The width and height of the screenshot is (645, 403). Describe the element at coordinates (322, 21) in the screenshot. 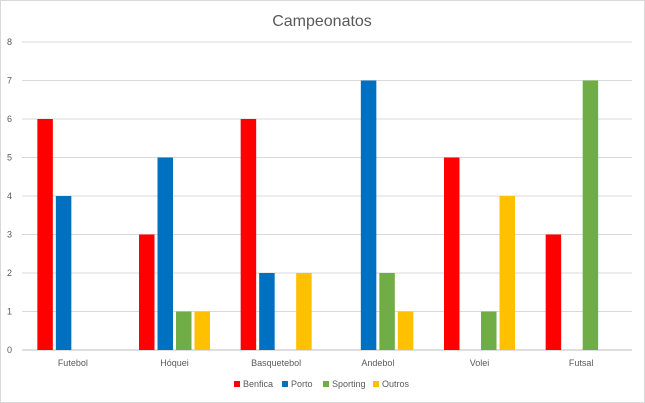

I see `chart-title: Campeonatos` at that location.